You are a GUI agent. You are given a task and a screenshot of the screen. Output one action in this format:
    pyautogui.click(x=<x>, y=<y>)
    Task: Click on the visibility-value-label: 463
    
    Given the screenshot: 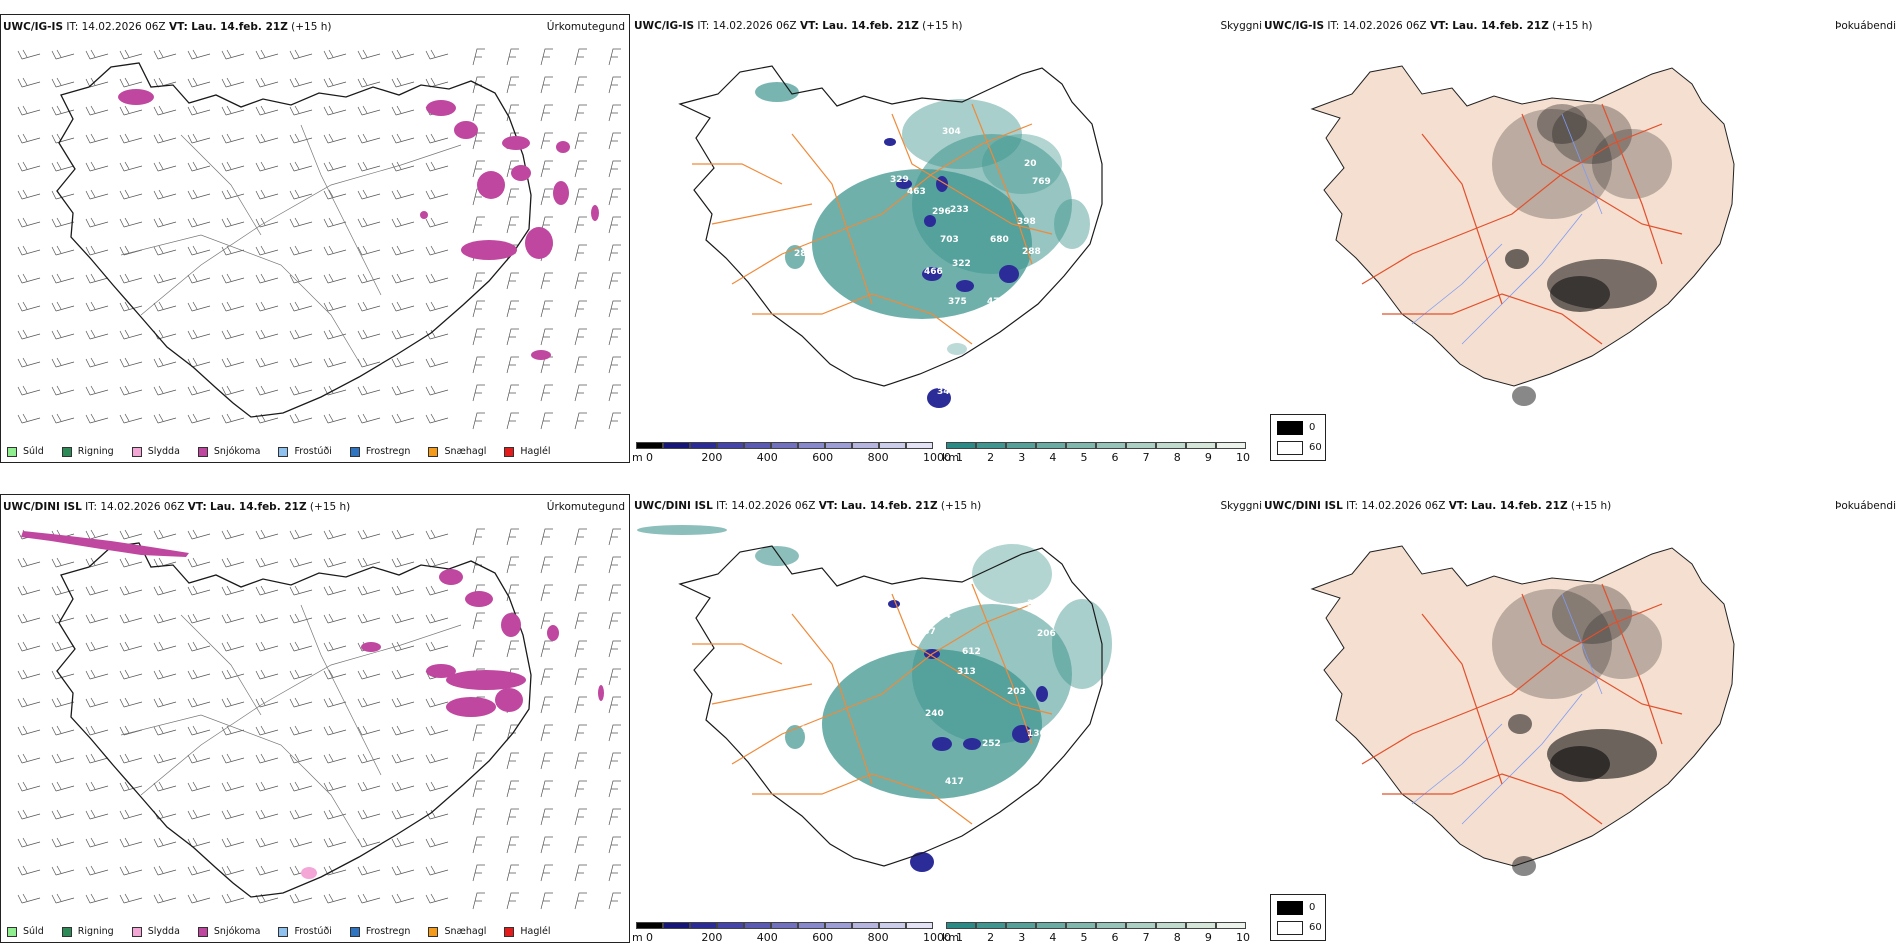 What is the action you would take?
    pyautogui.click(x=916, y=192)
    